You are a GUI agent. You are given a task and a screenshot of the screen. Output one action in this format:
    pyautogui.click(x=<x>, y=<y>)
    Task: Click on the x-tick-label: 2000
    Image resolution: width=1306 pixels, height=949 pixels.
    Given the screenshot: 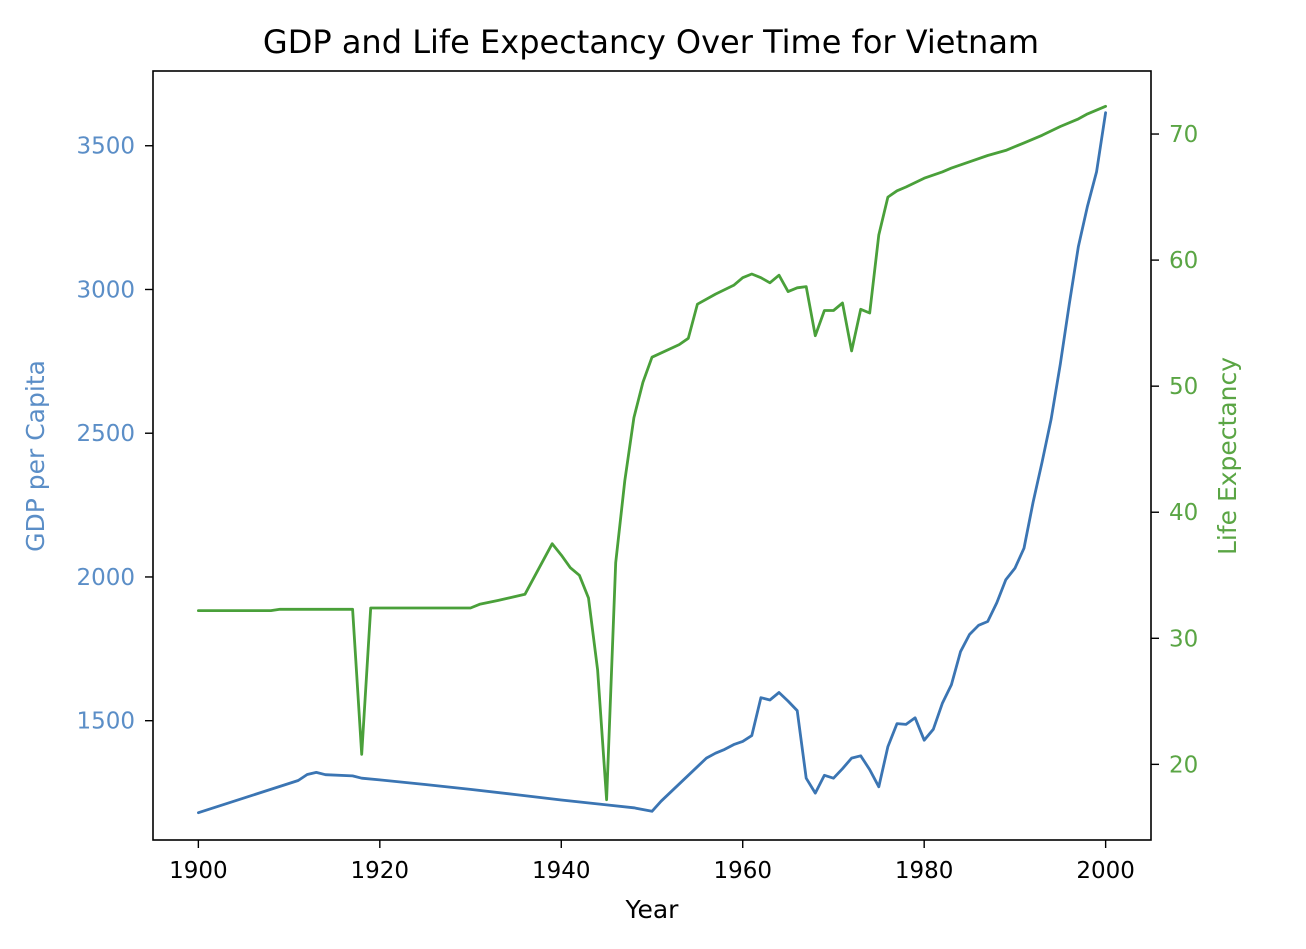 What is the action you would take?
    pyautogui.click(x=1105, y=871)
    